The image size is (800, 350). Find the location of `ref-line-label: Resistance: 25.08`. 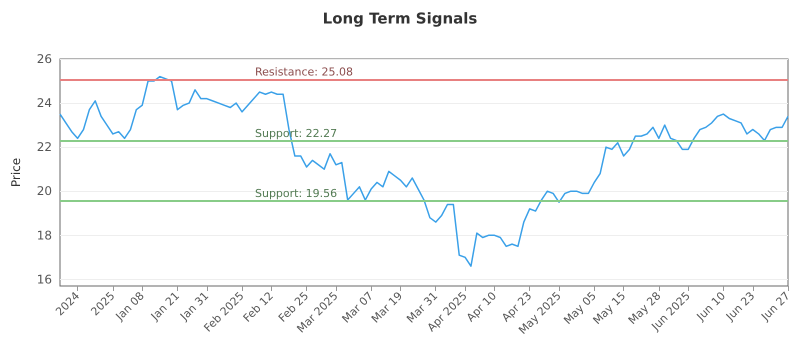

ref-line-label: Resistance: 25.08 is located at coordinates (304, 71).